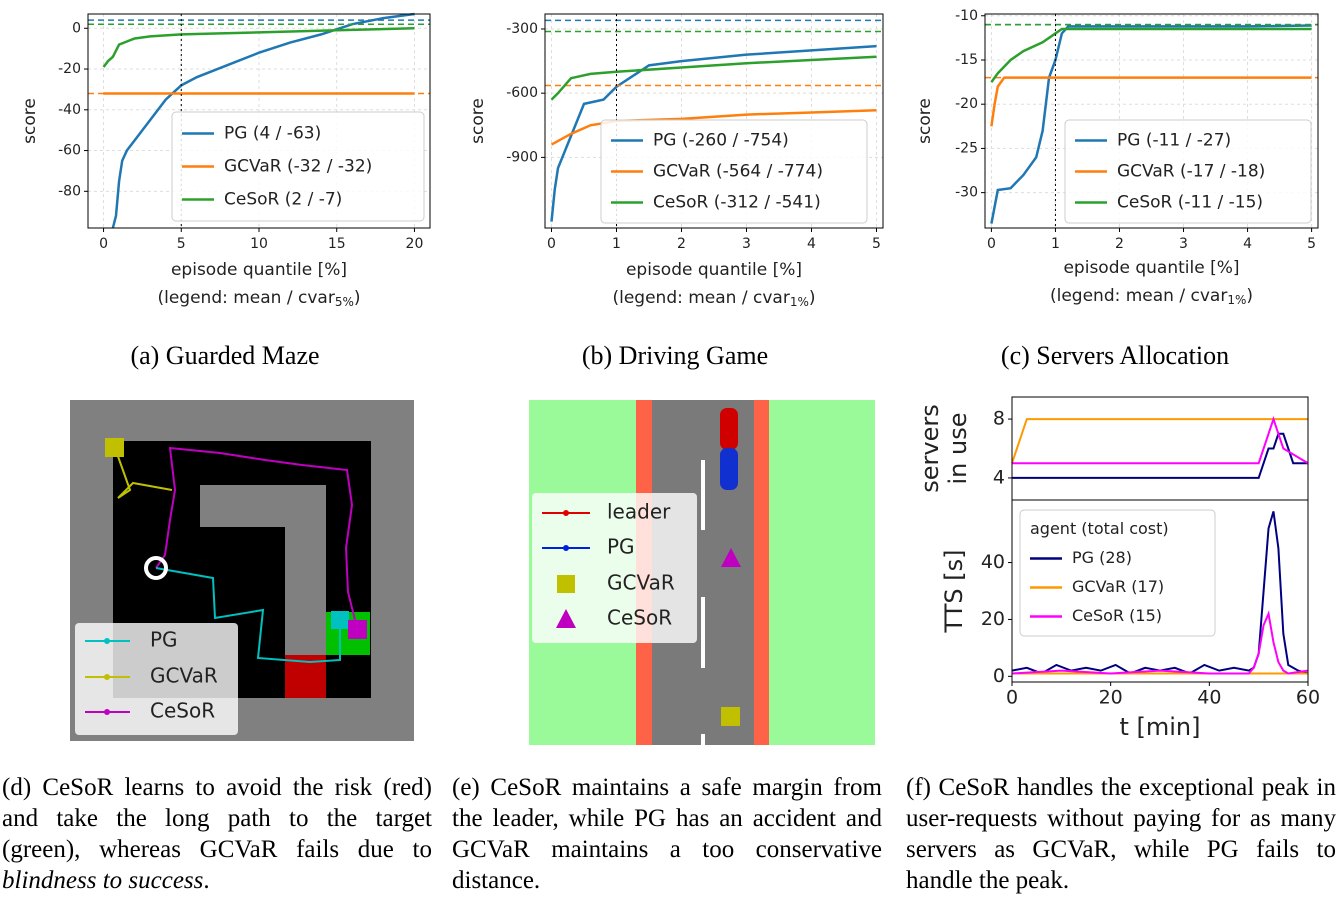 The width and height of the screenshot is (1339, 913). What do you see at coordinates (1191, 172) in the screenshot?
I see `legend-label: GCVaR (-17 / -18)` at bounding box center [1191, 172].